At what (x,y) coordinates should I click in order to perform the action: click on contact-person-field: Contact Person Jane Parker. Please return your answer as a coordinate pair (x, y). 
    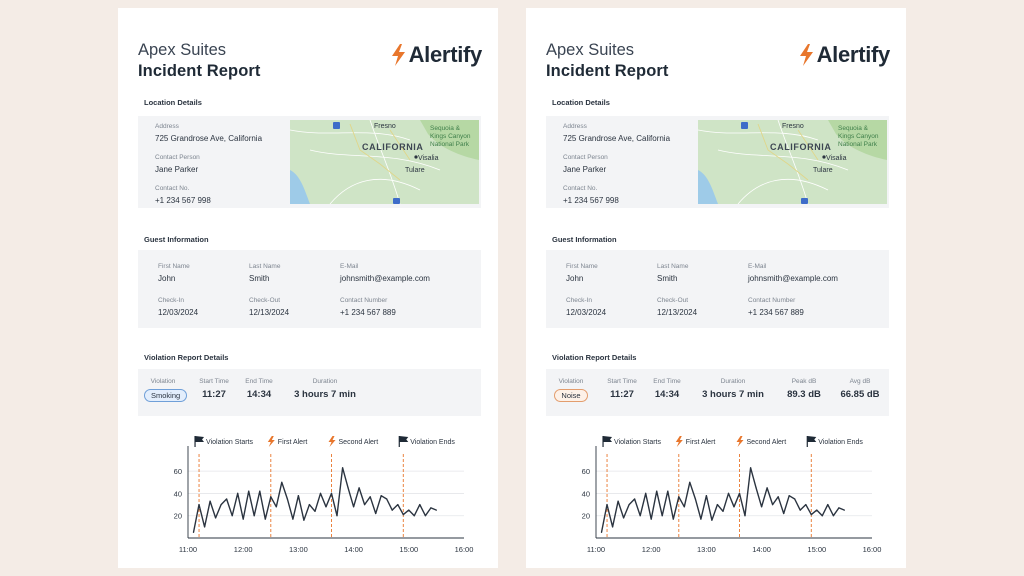
    Looking at the image, I should click on (585, 164).